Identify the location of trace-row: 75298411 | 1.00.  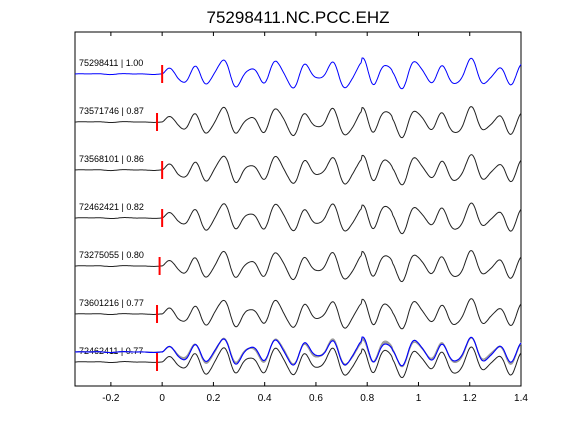
(298, 73).